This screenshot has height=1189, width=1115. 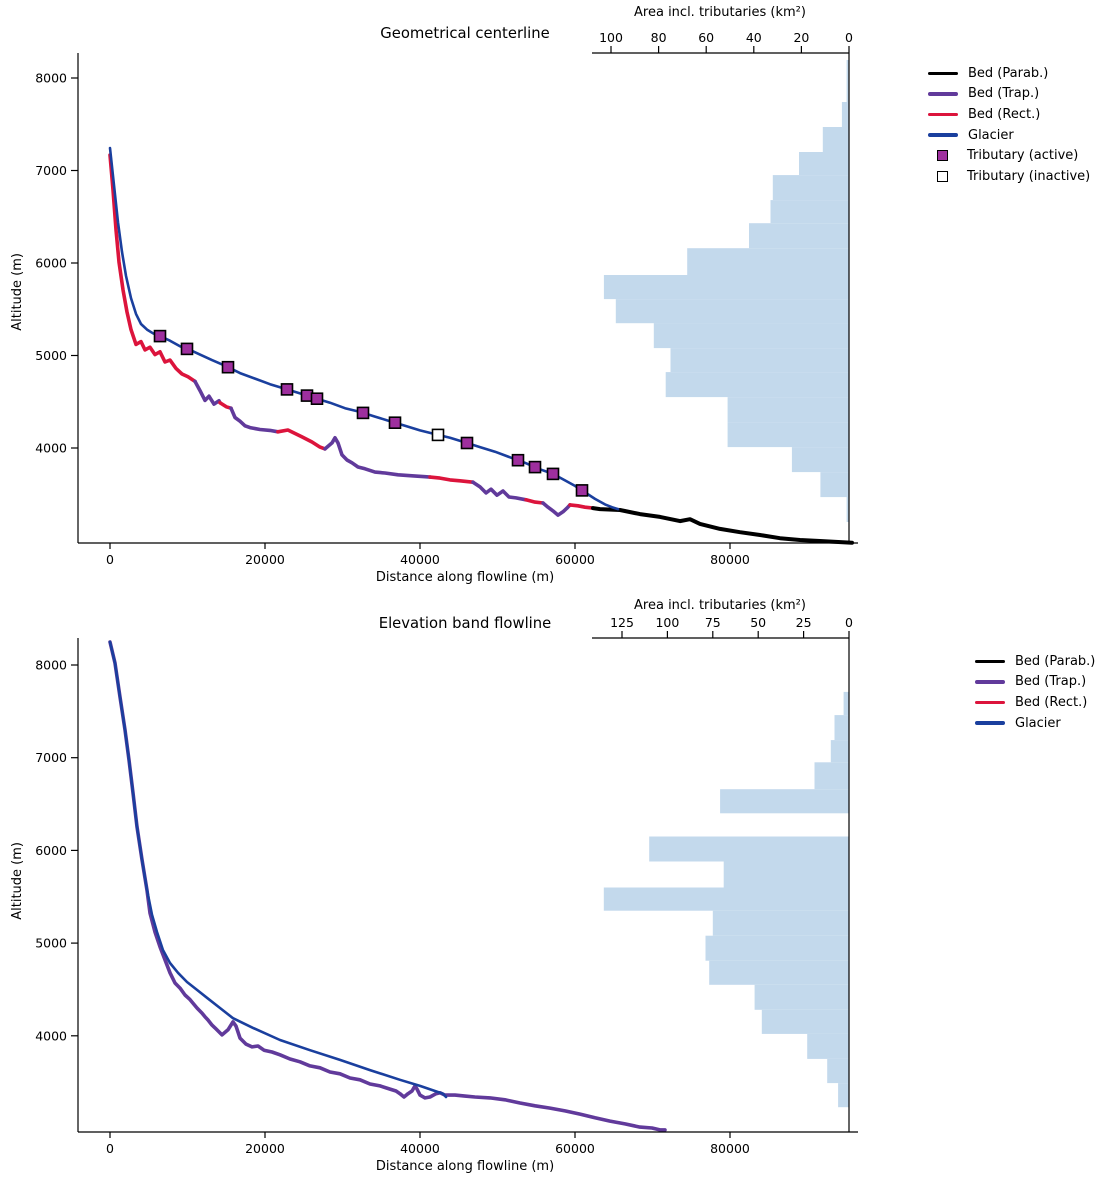 What do you see at coordinates (720, 605) in the screenshot?
I see `area-axis-label-bottom: Area incl. tributaries (km²)` at bounding box center [720, 605].